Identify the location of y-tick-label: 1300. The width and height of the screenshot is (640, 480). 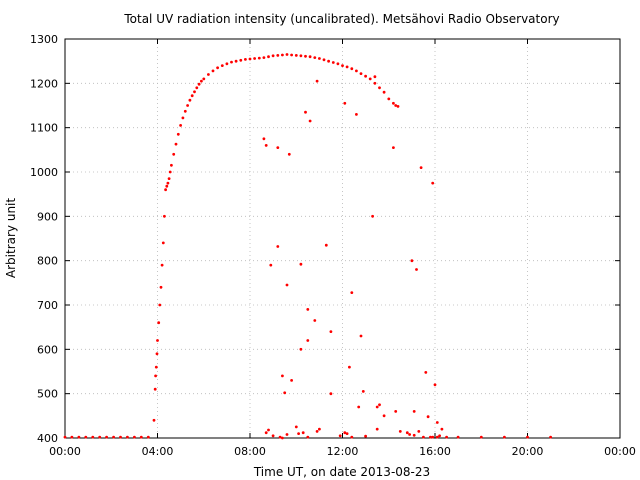
(44, 39).